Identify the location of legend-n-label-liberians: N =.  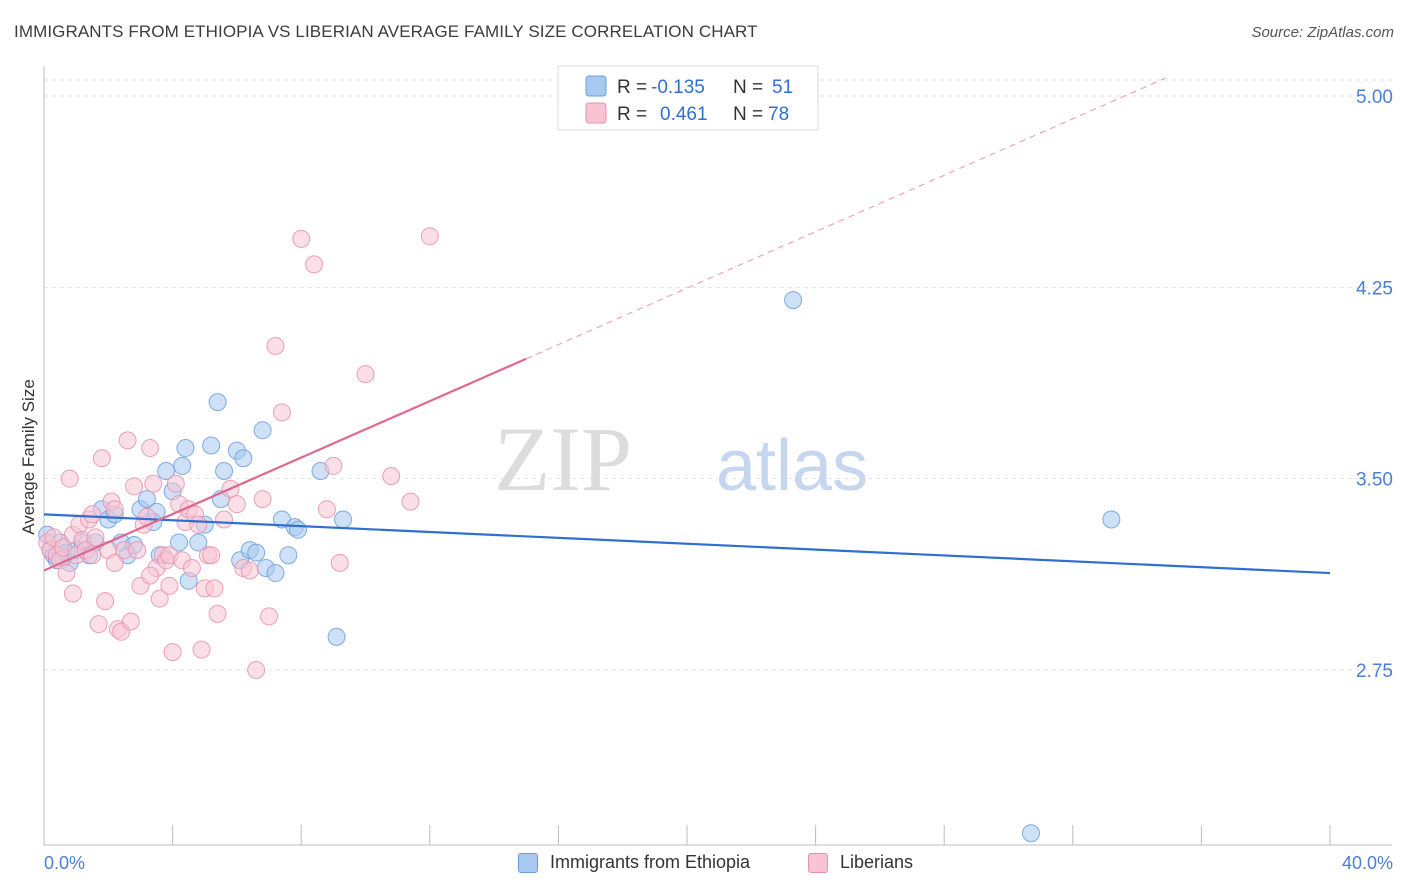
(748, 114).